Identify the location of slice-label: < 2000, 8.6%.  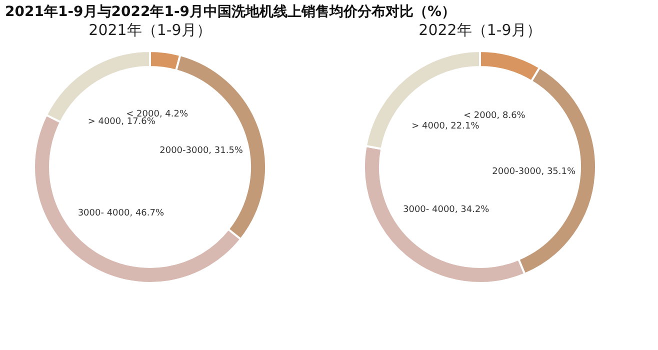
(494, 115).